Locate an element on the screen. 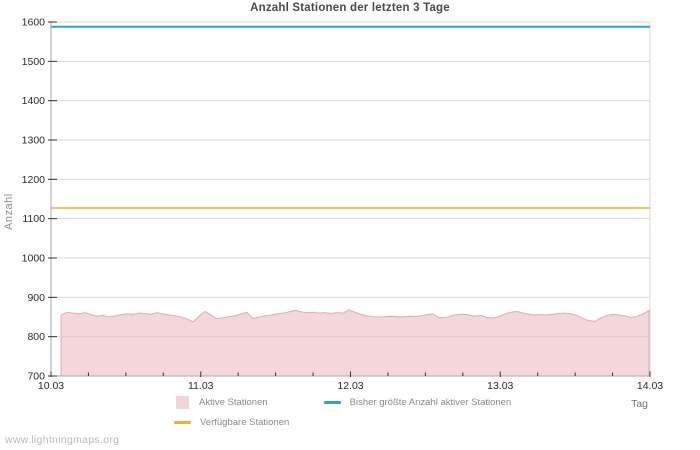 Image resolution: width=700 pixels, height=450 pixels. legend-row-2: Verfügbare Stationen is located at coordinates (231, 422).